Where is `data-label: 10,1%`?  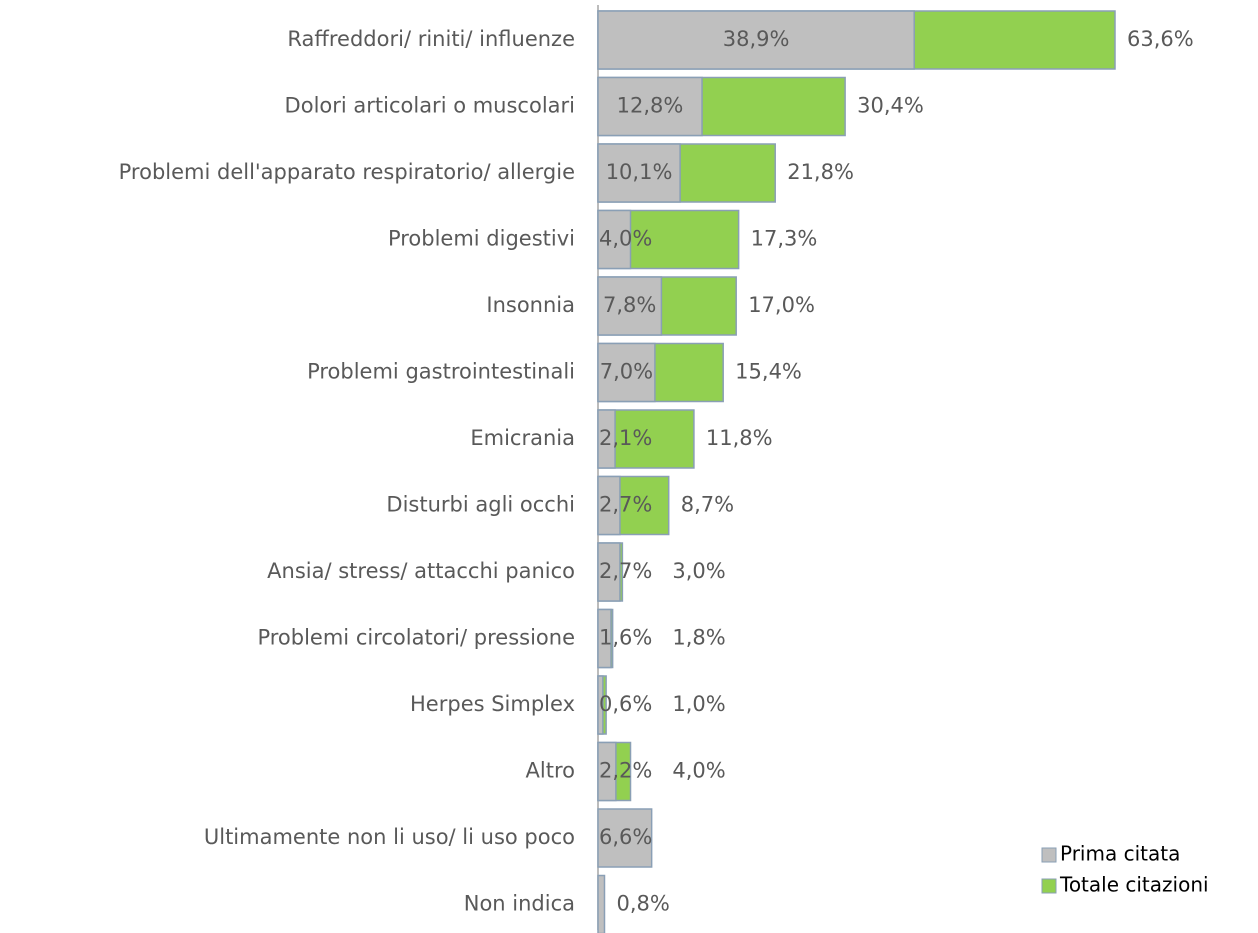 data-label: 10,1% is located at coordinates (639, 172).